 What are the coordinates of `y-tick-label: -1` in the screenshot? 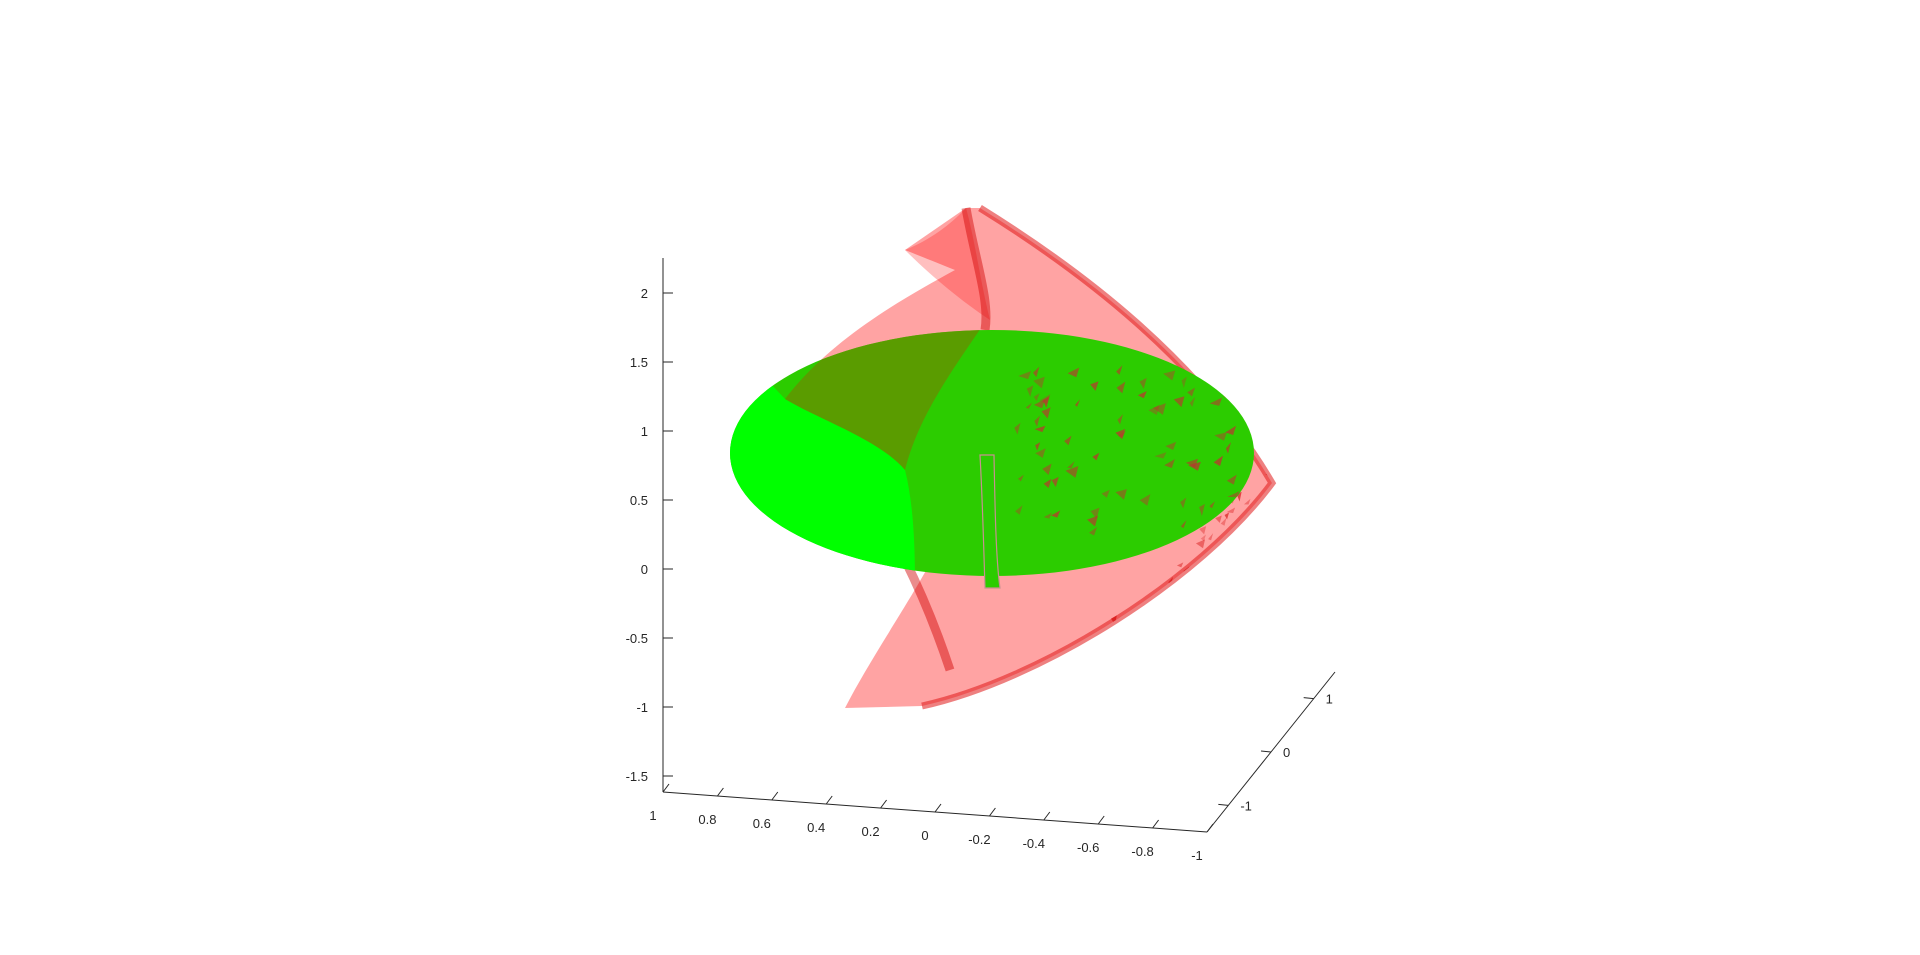 It's located at (1246, 805).